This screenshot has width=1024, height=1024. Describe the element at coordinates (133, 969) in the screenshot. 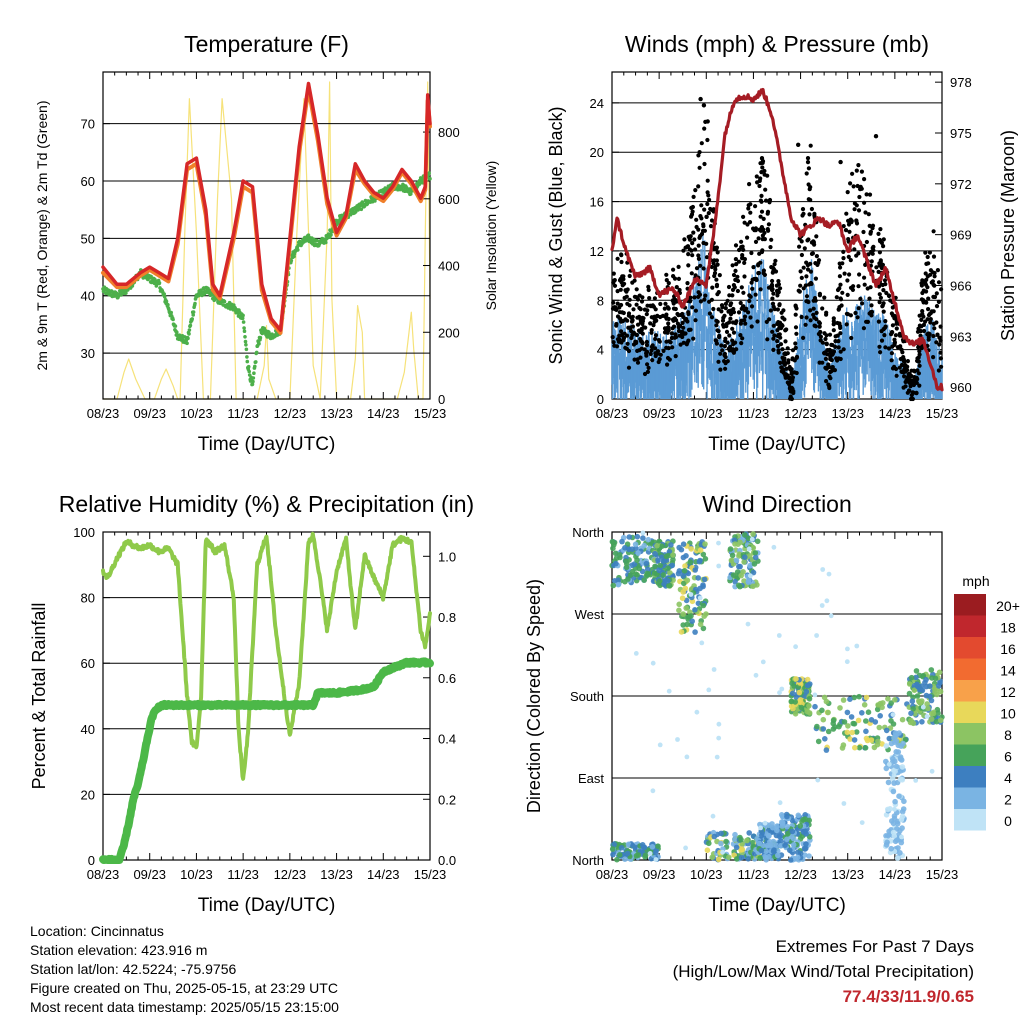

I see `latlon-text: Station lat/lon: 42.5224; -75.9756` at that location.